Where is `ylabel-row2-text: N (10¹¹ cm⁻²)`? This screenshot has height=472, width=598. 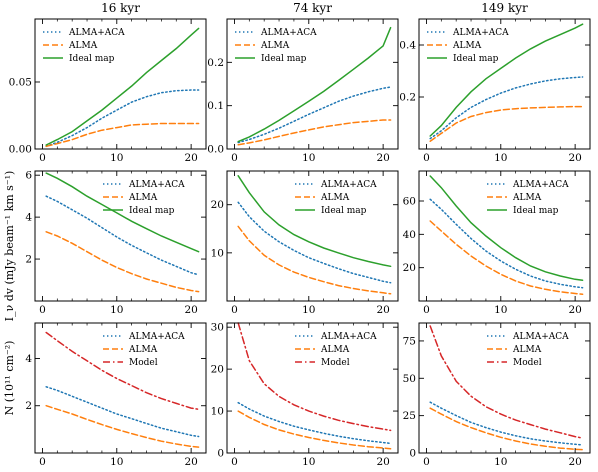
ylabel-row2-text: N (10¹¹ cm⁻²) is located at coordinates (9, 378).